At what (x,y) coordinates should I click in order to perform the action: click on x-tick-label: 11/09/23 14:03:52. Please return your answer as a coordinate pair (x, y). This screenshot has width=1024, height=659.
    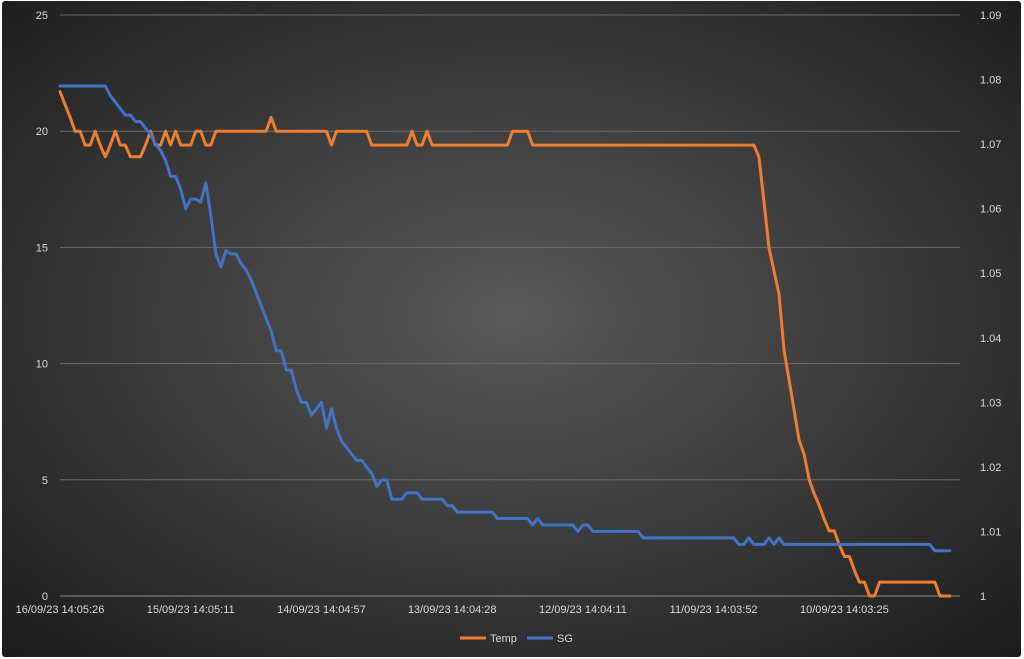
    Looking at the image, I should click on (714, 610).